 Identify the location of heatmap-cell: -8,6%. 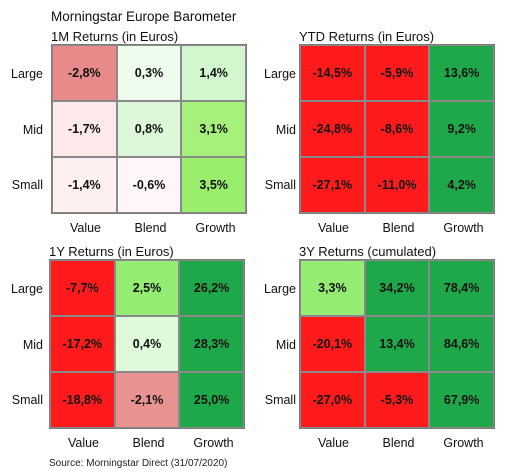
(397, 129).